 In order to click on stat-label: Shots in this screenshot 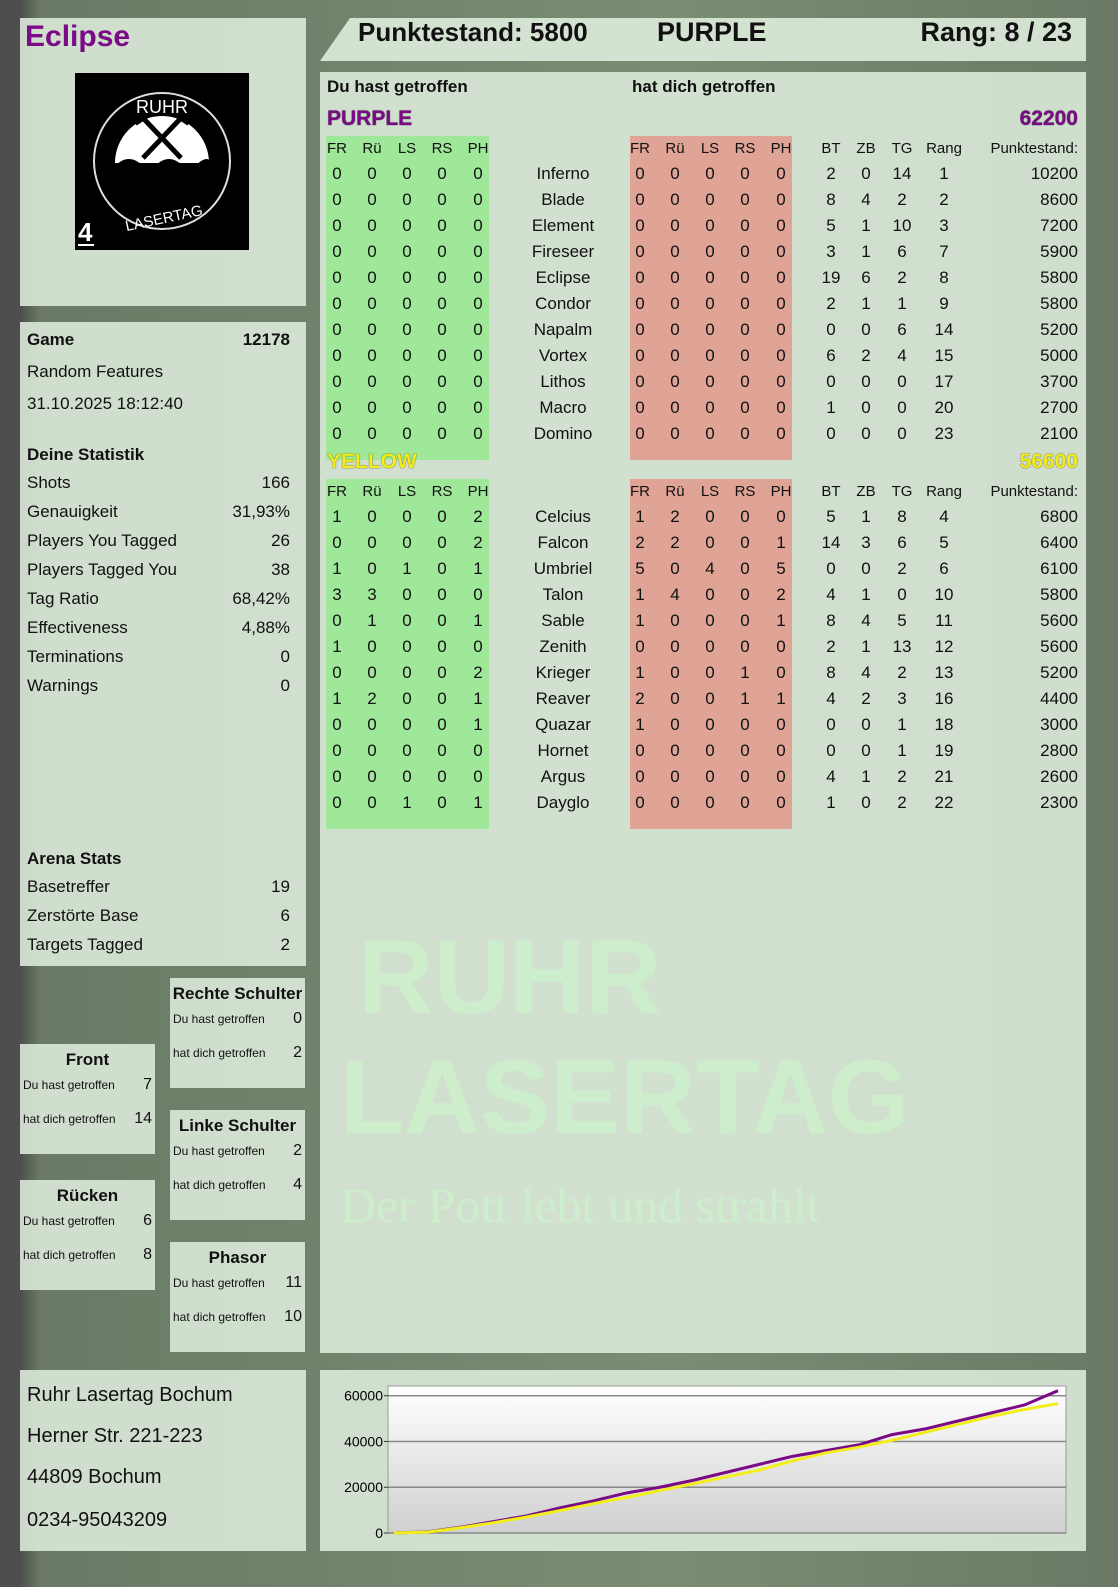, I will do `click(49, 482)`.